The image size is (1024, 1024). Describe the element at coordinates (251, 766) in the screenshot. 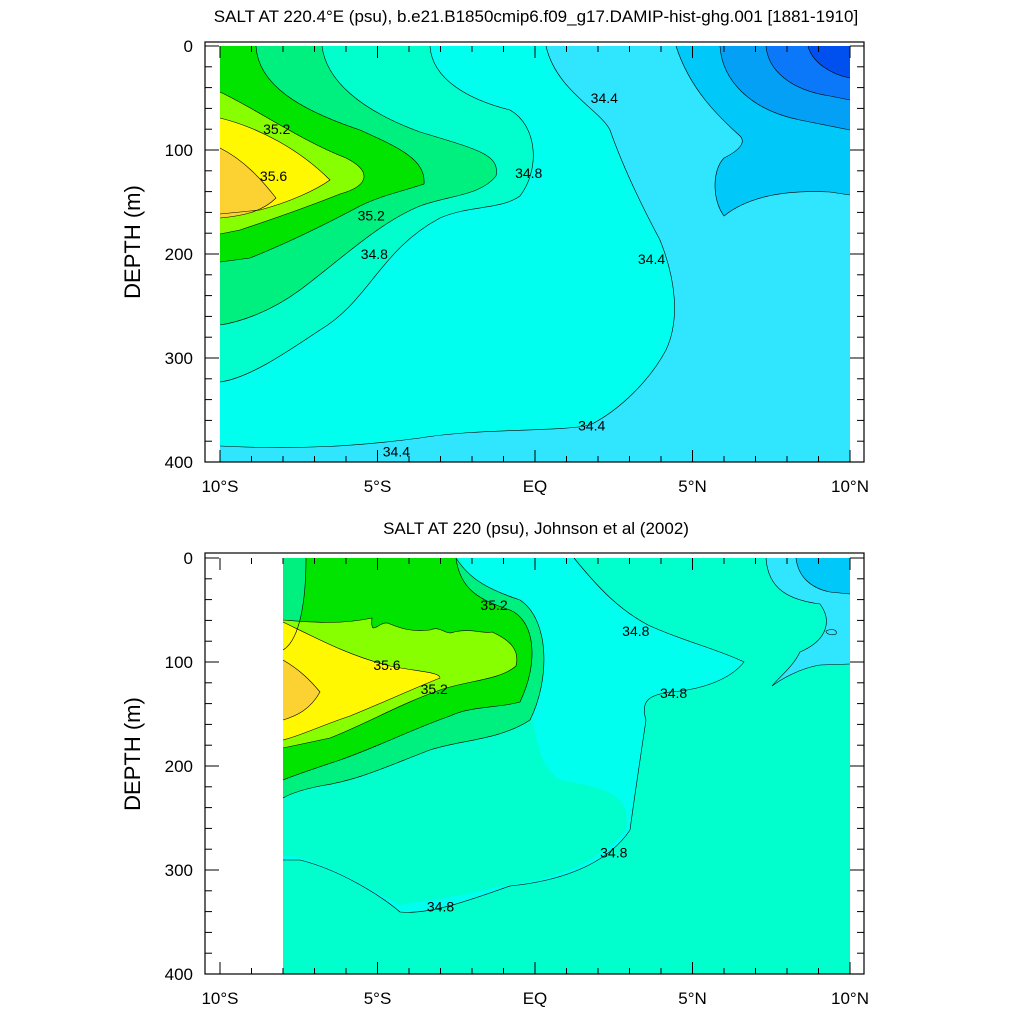

I see `bottom-no-data-region` at that location.